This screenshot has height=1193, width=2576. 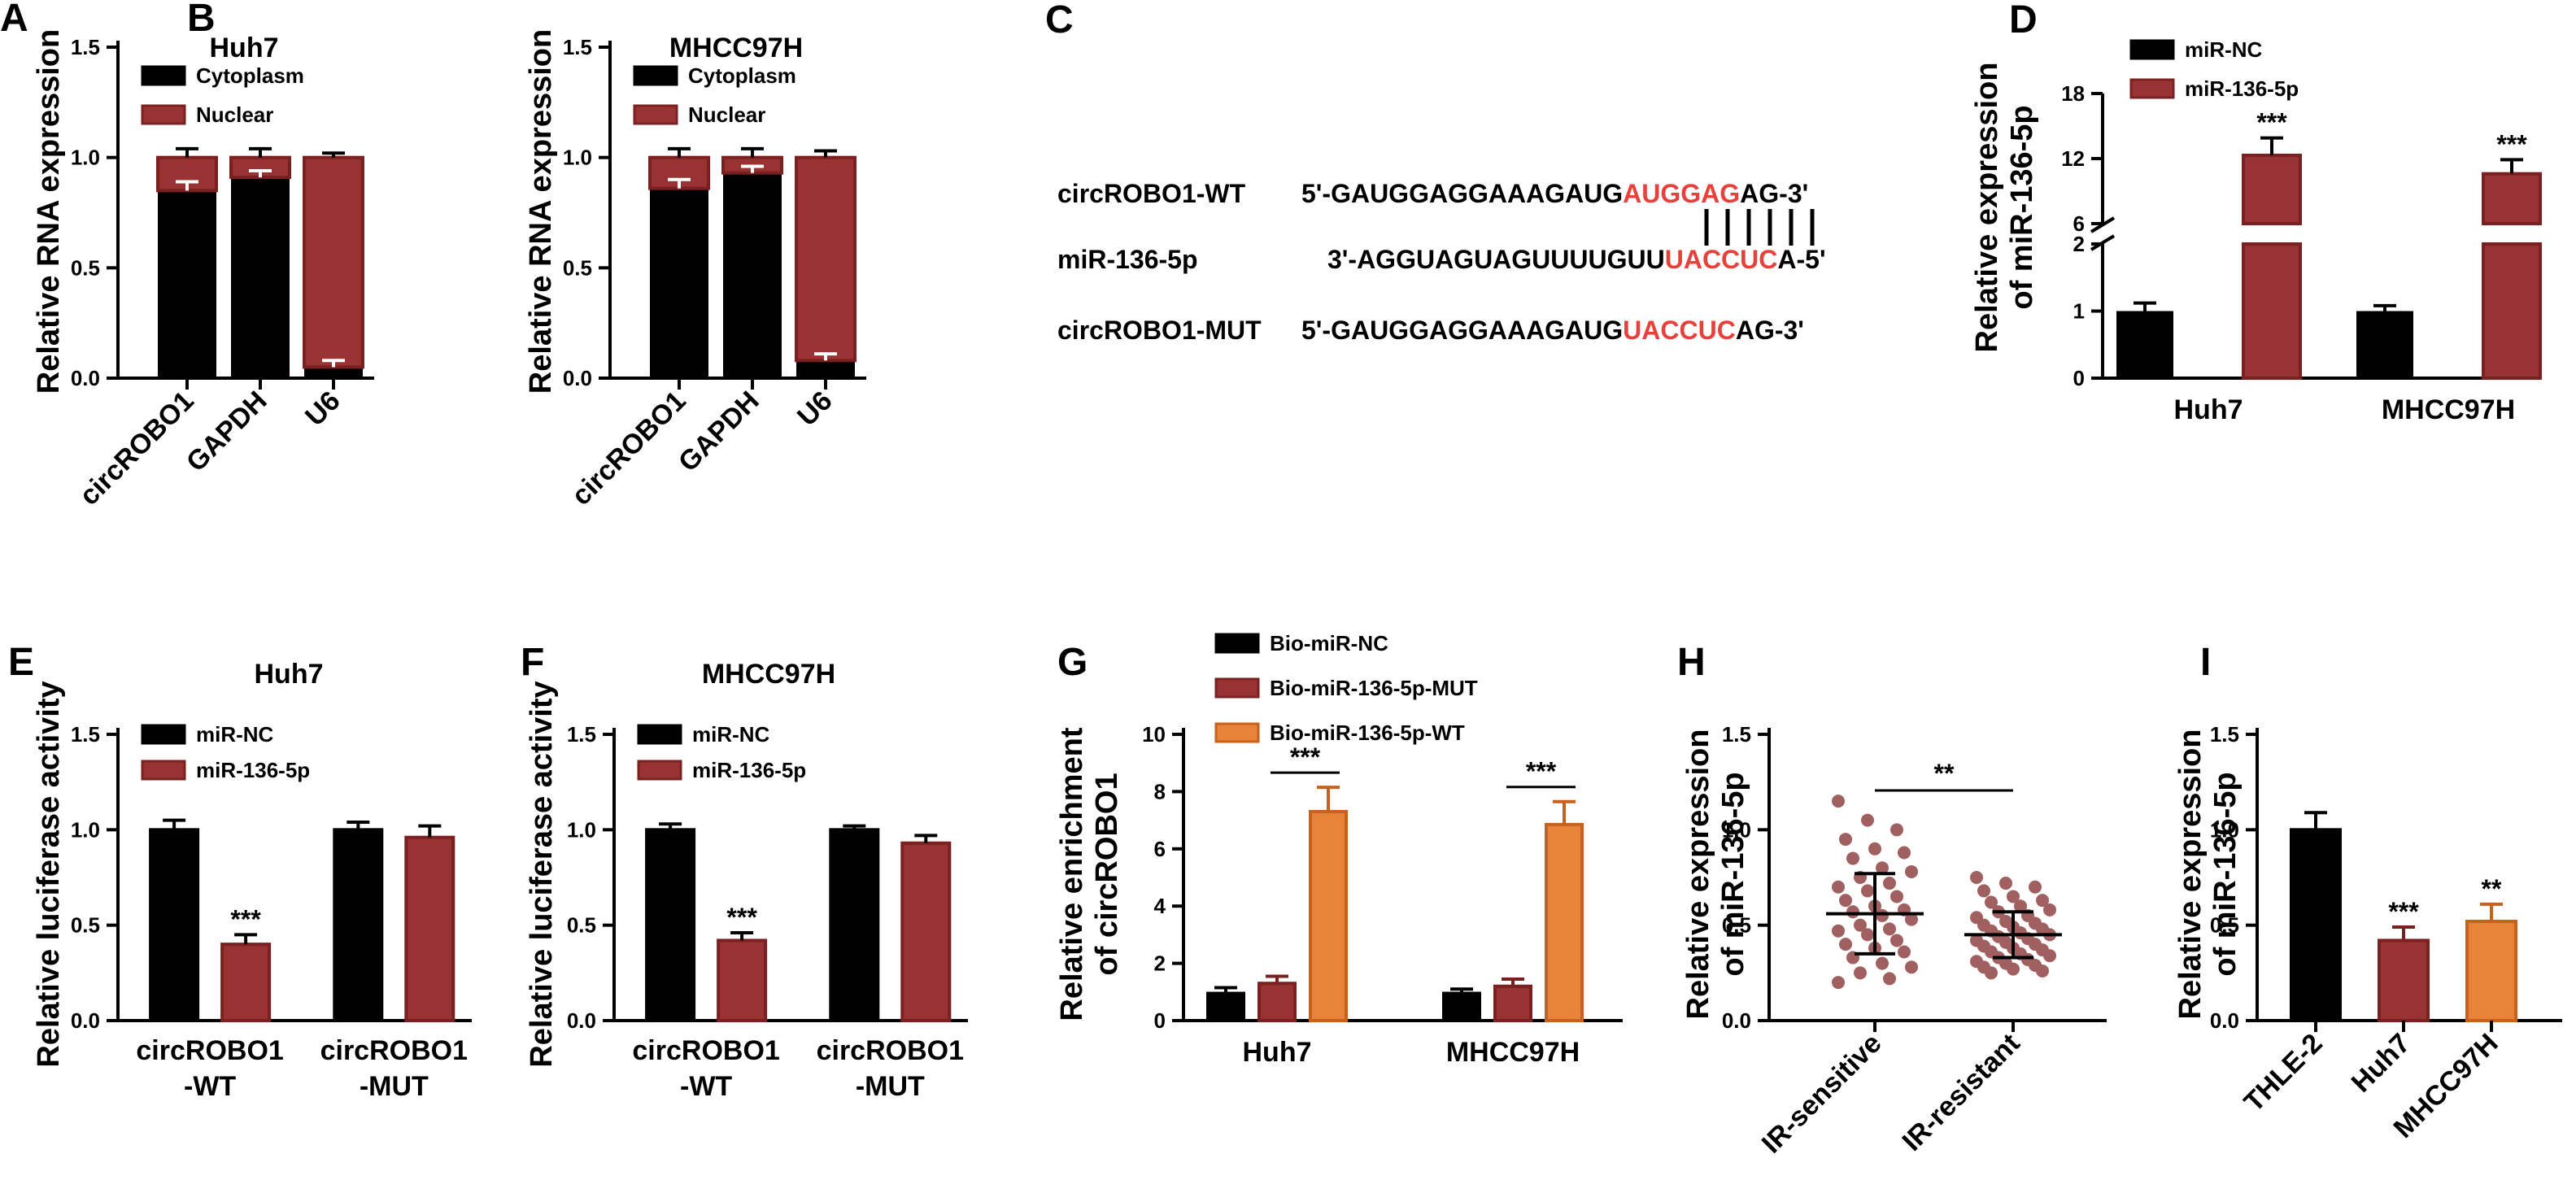 I want to click on seq-name-mut: circROBO1-MUT, so click(x=1159, y=330).